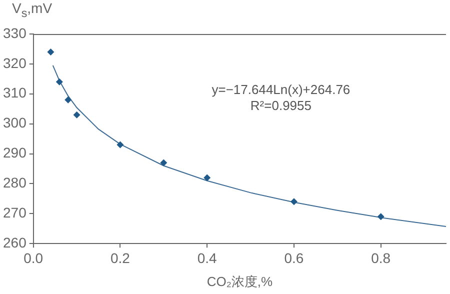 Image resolution: width=450 pixels, height=294 pixels. I want to click on y-tick-label: 310, so click(15, 92).